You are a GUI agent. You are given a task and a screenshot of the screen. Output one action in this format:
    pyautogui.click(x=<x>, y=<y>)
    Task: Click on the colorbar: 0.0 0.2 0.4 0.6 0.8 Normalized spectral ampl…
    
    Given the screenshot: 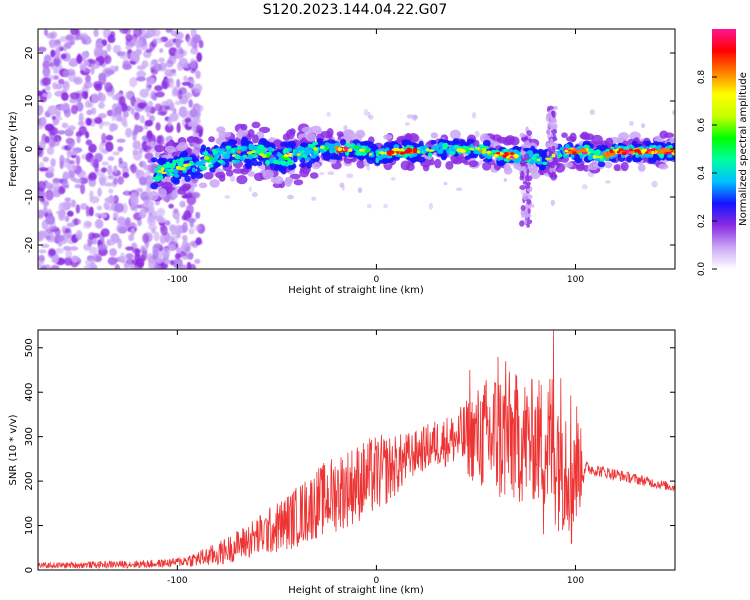 What is the action you would take?
    pyautogui.click(x=723, y=152)
    